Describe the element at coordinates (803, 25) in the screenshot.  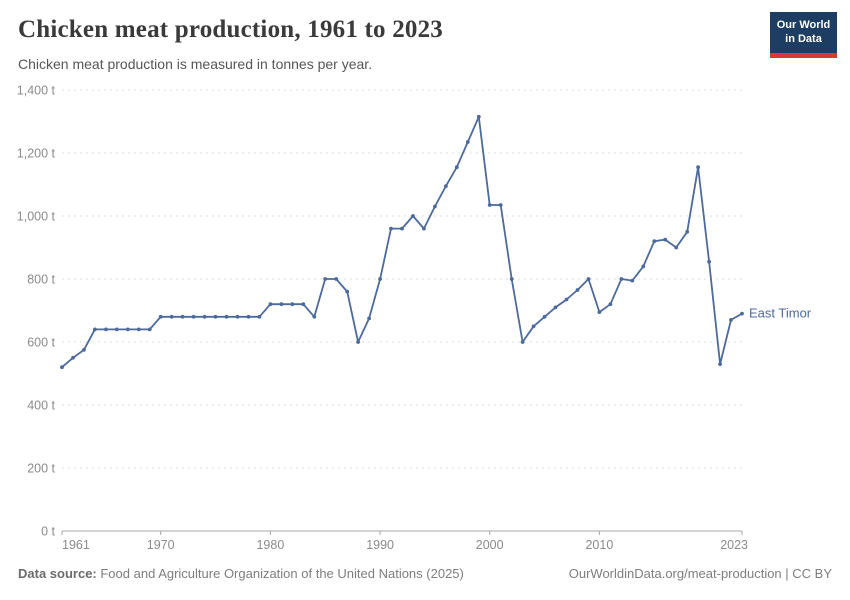
I see `owid-logo-line1: Our World` at that location.